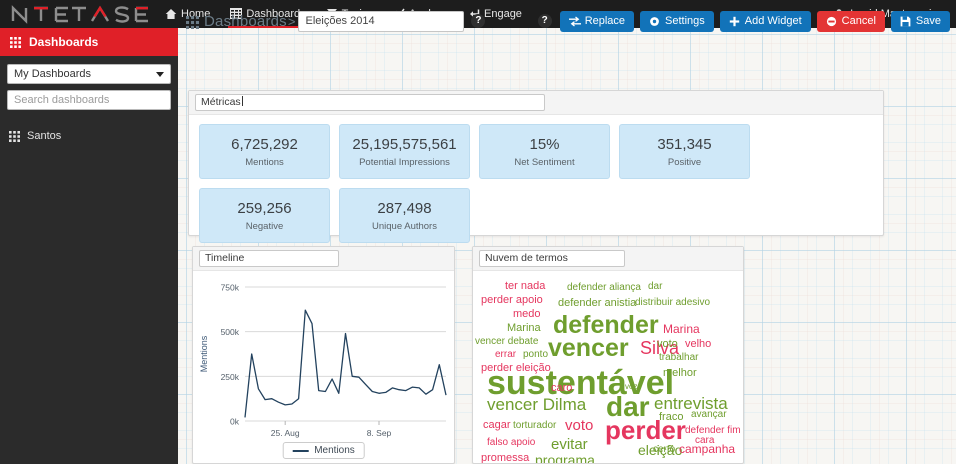 This screenshot has width=956, height=464. Describe the element at coordinates (506, 354) in the screenshot. I see `wordcloud-term: errar` at that location.